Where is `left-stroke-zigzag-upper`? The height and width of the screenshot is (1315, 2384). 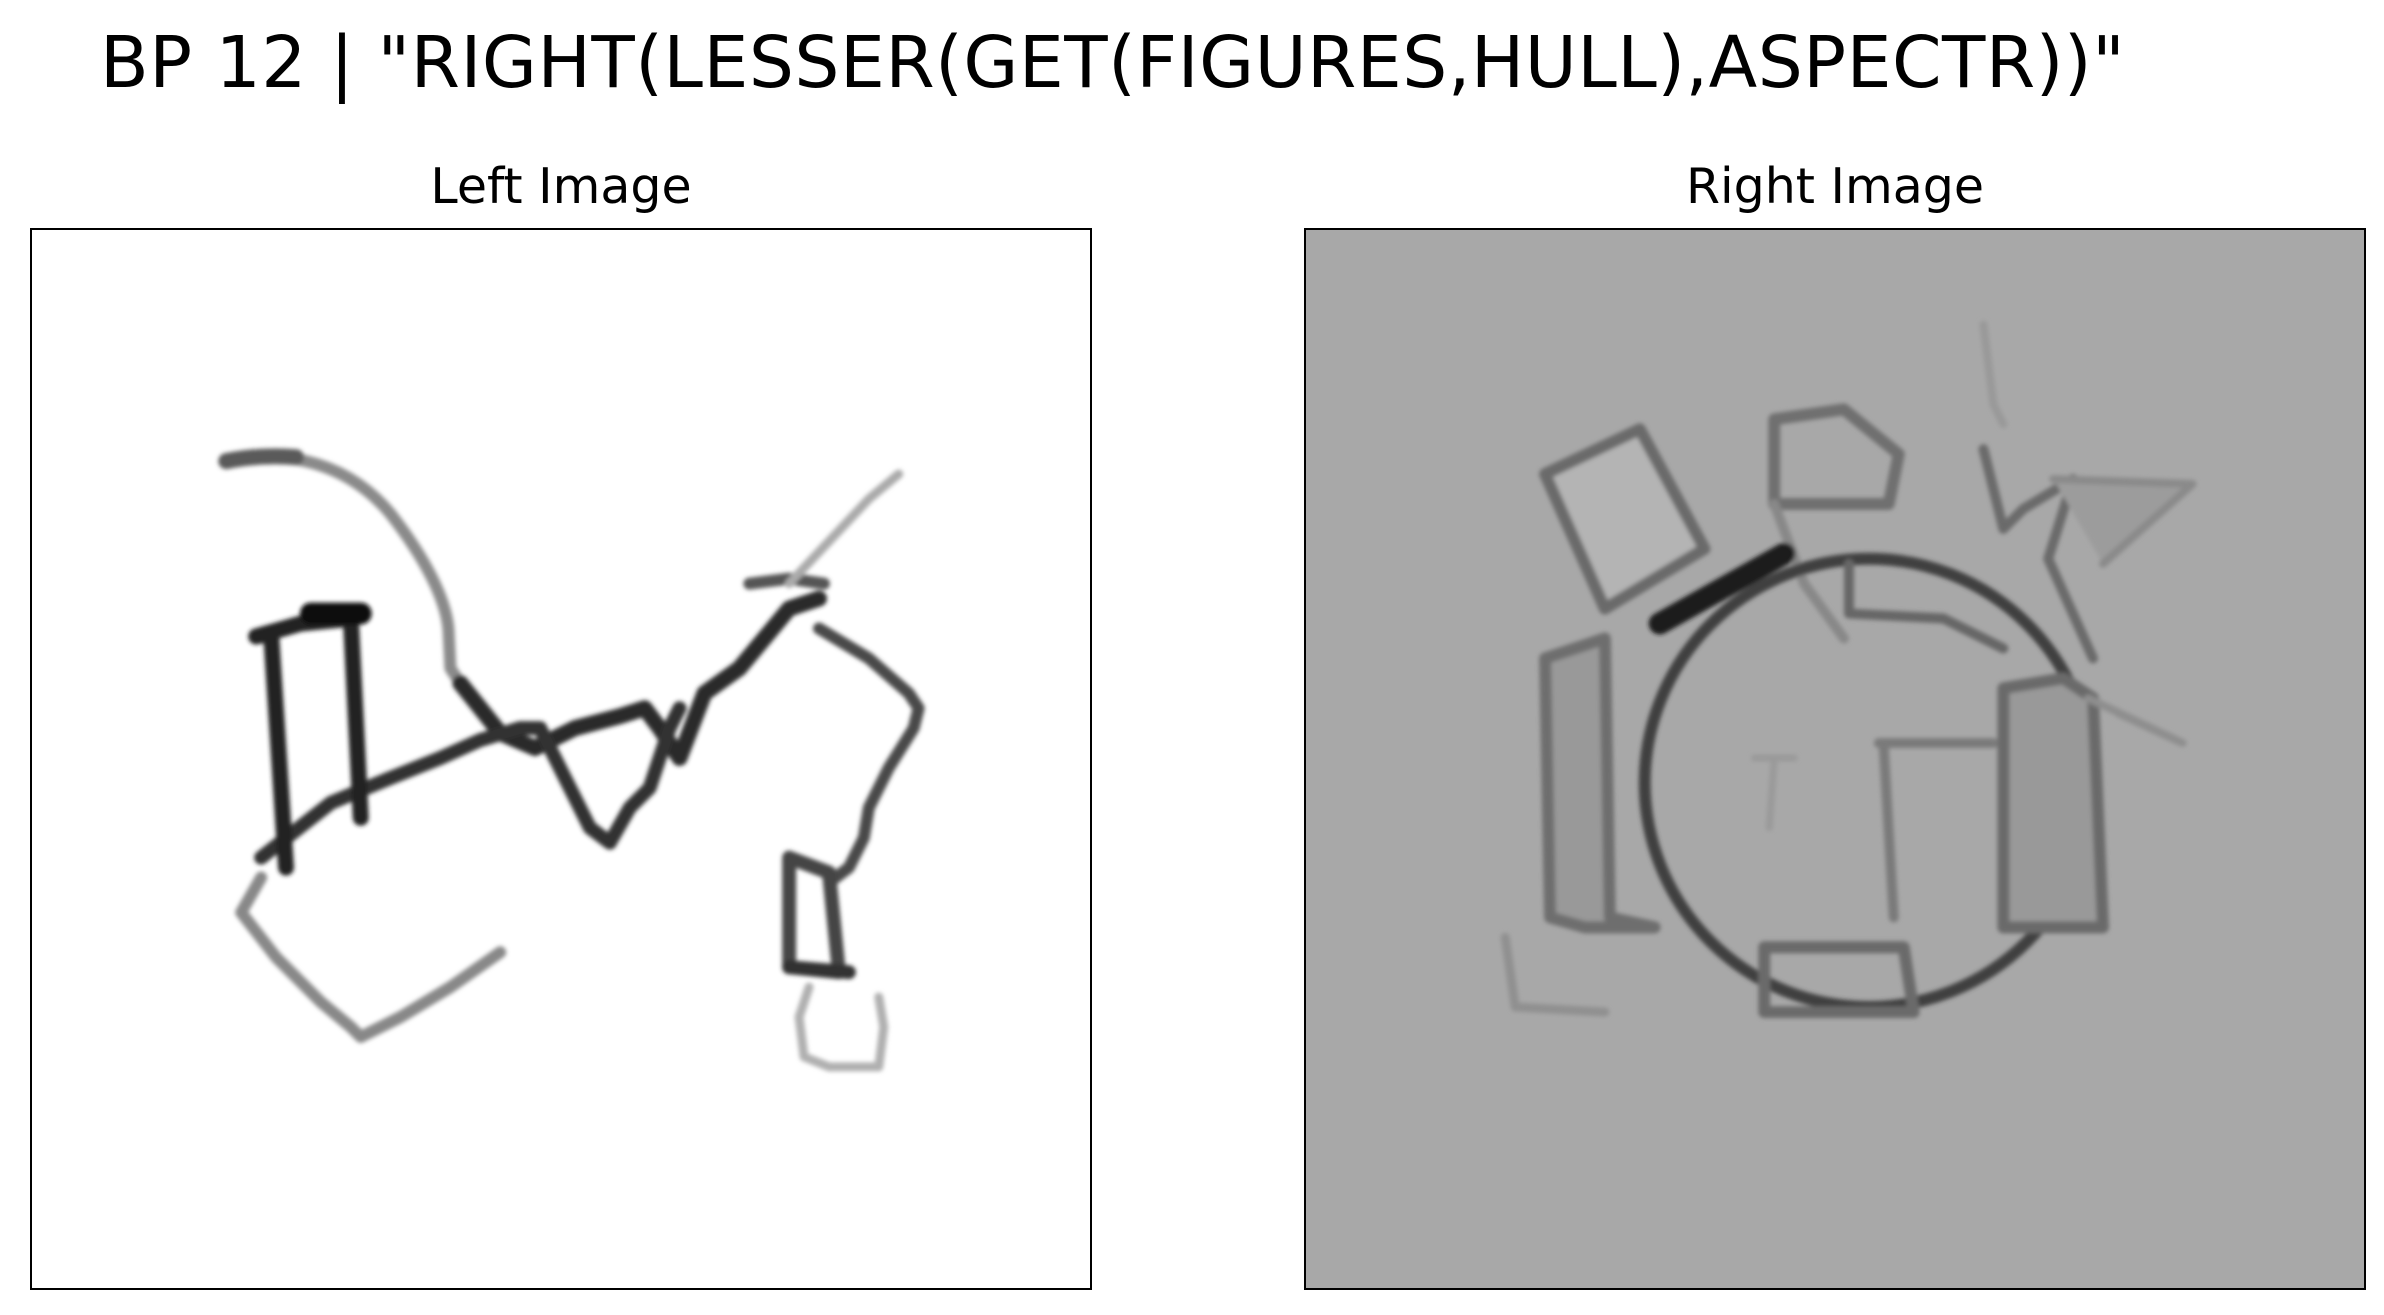 left-stroke-zigzag-upper is located at coordinates (639, 678).